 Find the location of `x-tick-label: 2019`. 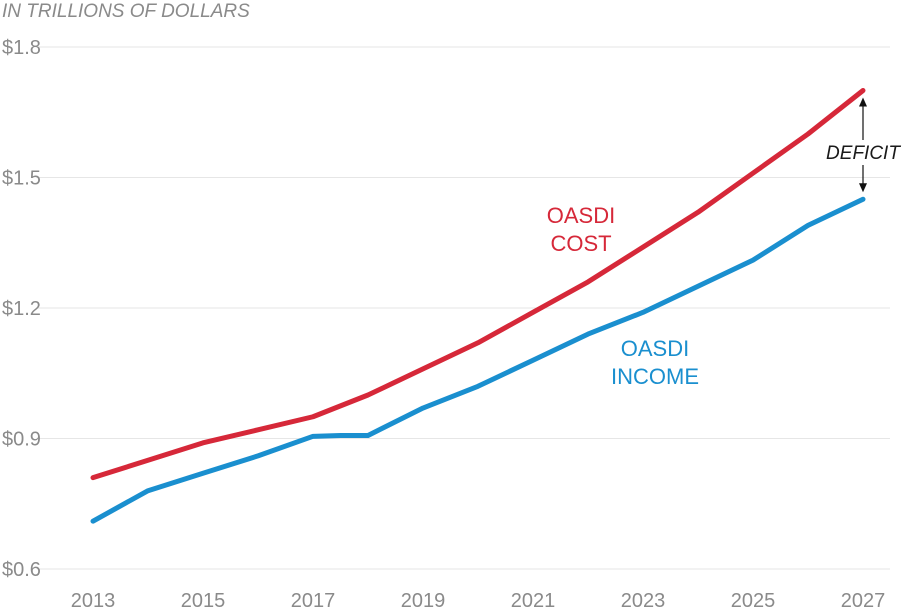

x-tick-label: 2019 is located at coordinates (423, 599).